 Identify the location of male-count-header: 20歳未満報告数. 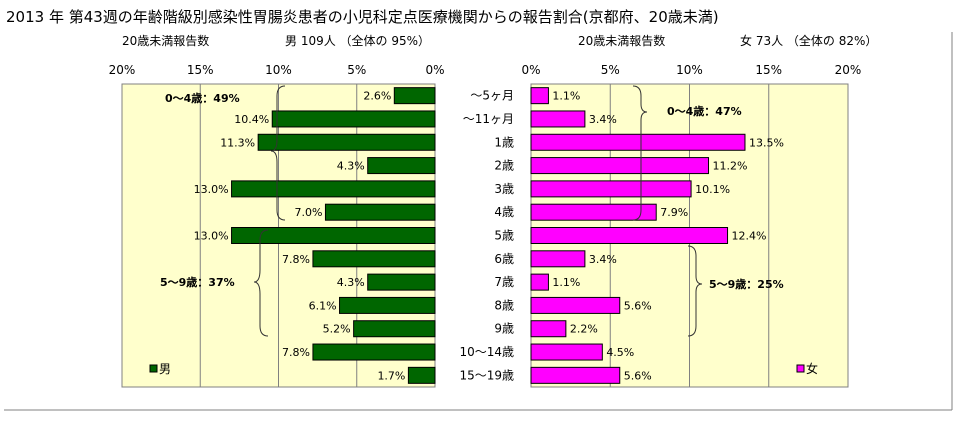
(165, 40).